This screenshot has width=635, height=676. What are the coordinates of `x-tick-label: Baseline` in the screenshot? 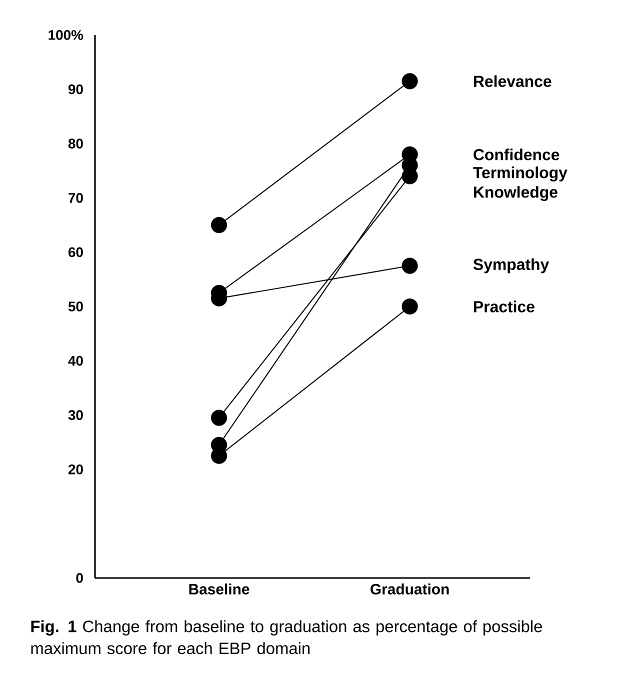 It's located at (219, 589).